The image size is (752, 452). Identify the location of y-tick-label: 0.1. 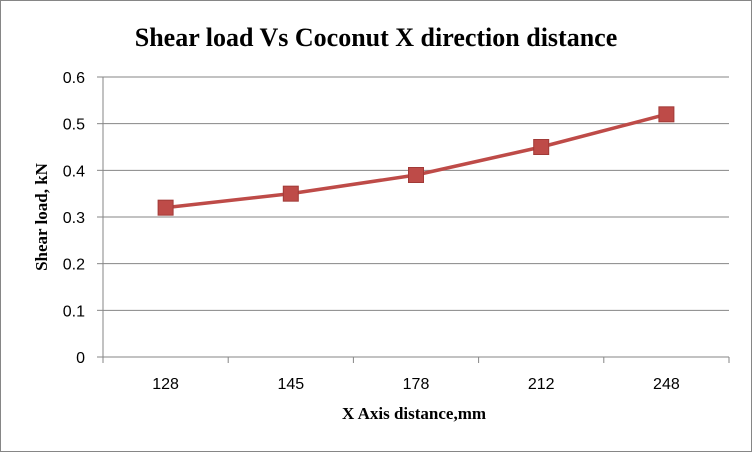
(74, 311).